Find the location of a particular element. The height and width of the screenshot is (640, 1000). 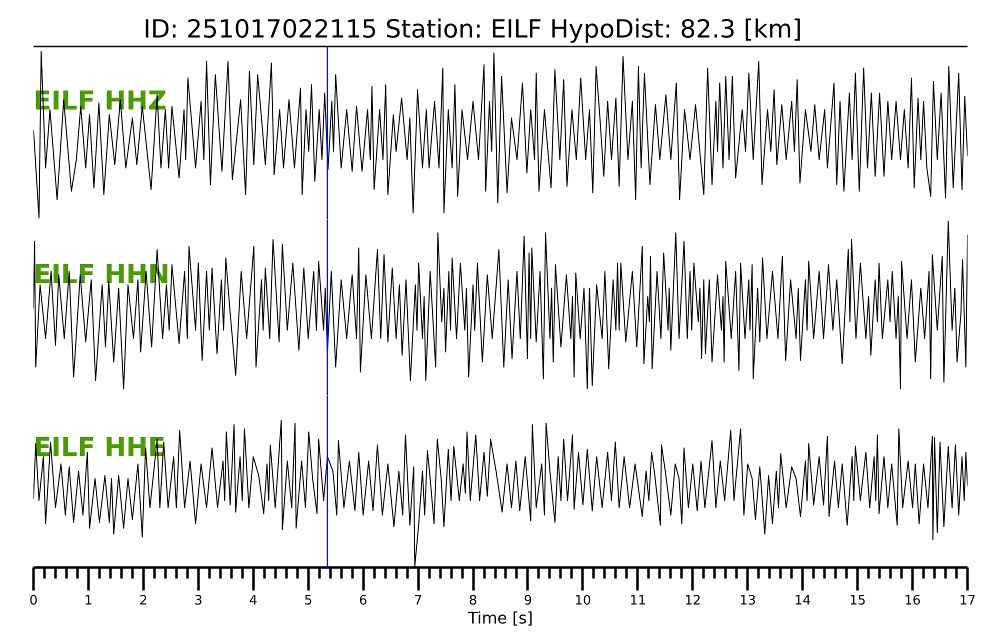

x-tick-label: 10 is located at coordinates (583, 601).